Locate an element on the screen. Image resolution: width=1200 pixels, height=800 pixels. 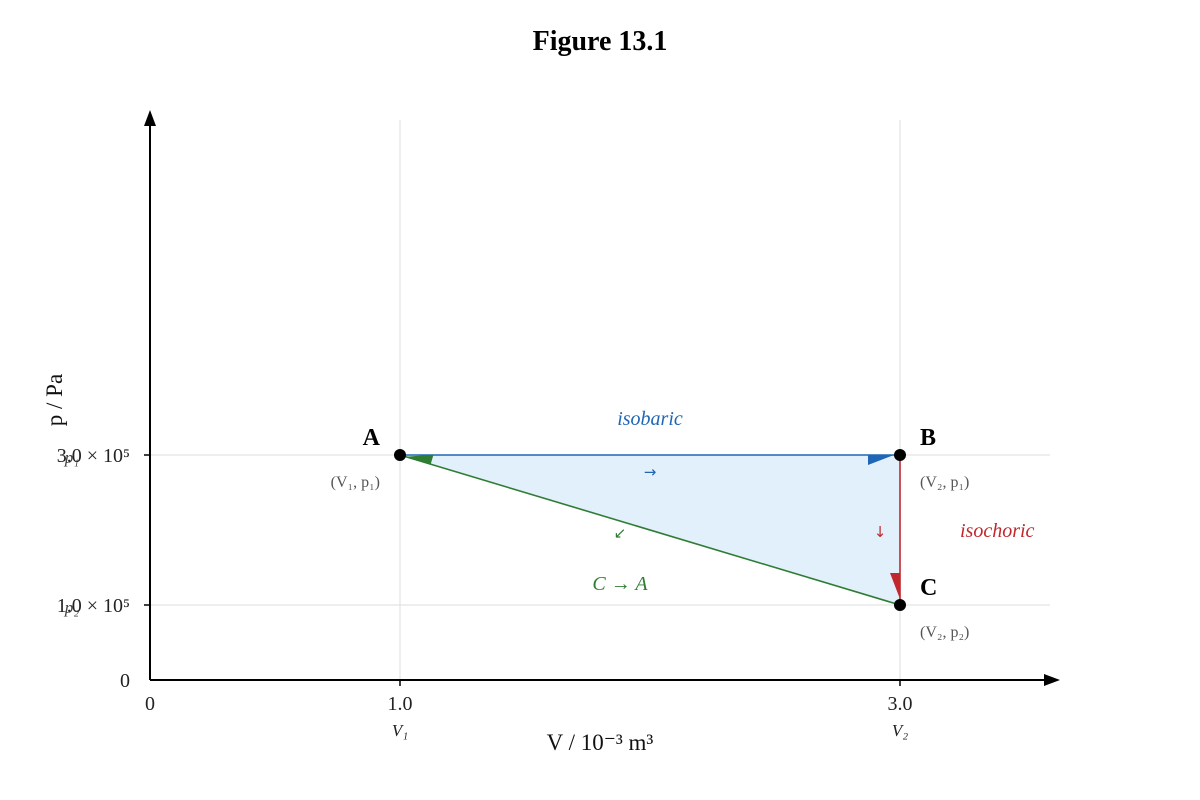
x-axis-label: V / 10⁻³ m³ is located at coordinates (600, 742).